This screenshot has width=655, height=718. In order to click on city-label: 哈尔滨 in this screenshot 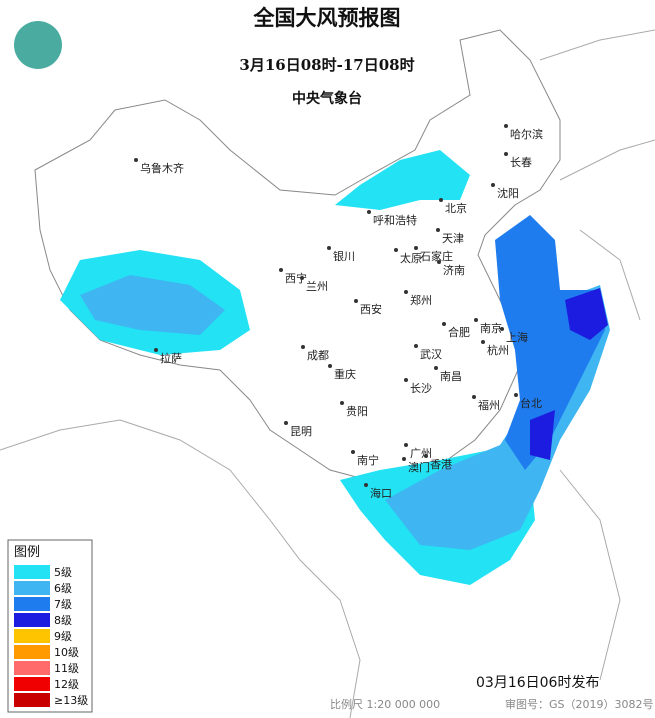, I will do `click(526, 134)`.